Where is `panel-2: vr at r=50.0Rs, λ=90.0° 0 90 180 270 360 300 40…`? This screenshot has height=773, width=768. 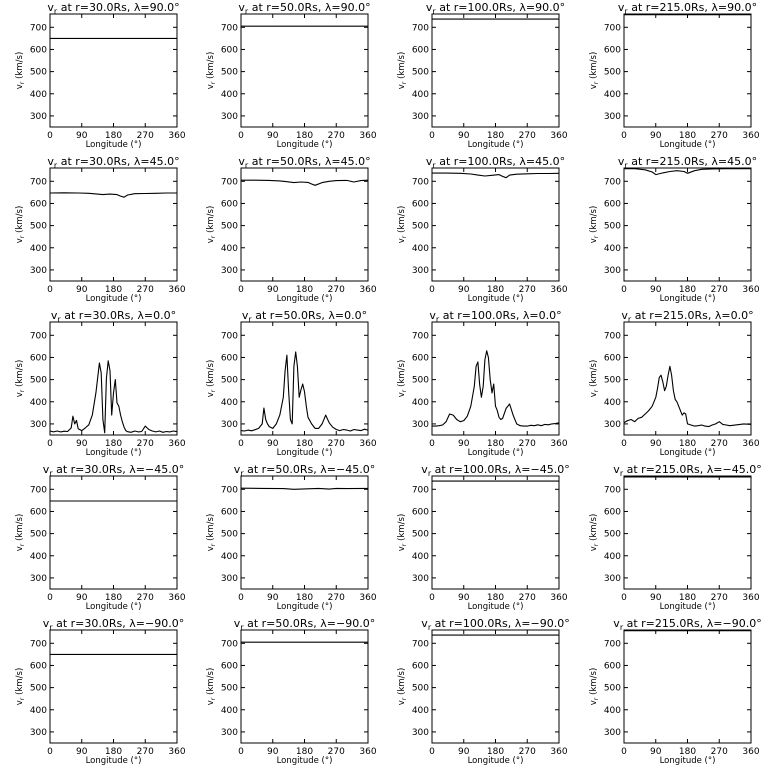 panel-2: vr at r=50.0Rs, λ=90.0° 0 90 180 270 360 300 40… is located at coordinates (291, 75).